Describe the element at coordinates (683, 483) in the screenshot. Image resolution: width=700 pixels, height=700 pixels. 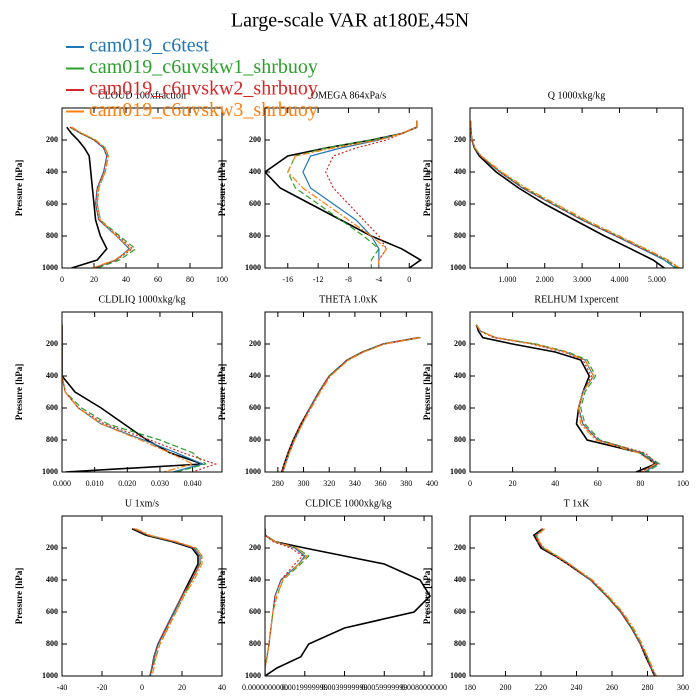
I see `x-tick-label: 100` at that location.